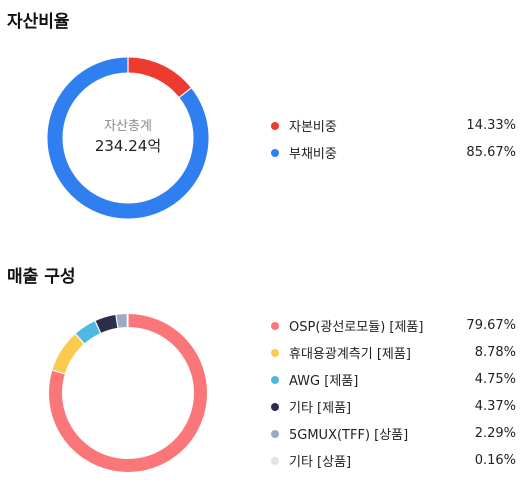  I want to click on asset-ratio-donut-chart, so click(128, 138).